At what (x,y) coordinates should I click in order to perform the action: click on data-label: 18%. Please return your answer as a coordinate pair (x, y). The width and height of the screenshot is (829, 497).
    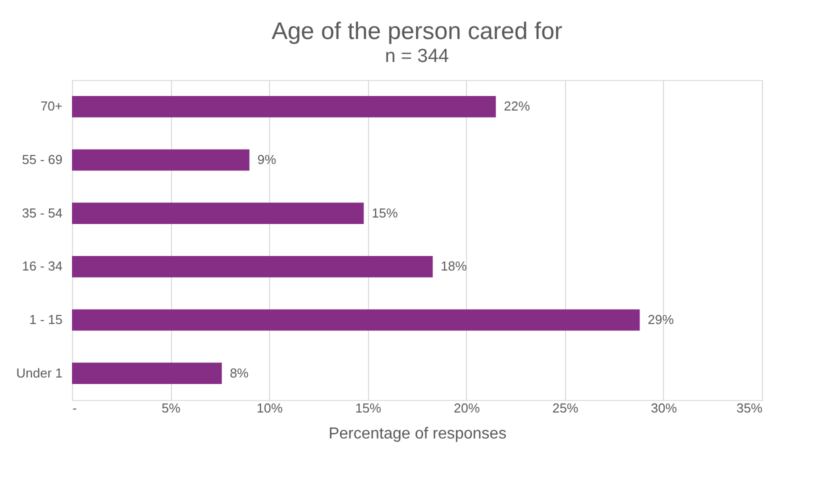
    Looking at the image, I should click on (454, 266).